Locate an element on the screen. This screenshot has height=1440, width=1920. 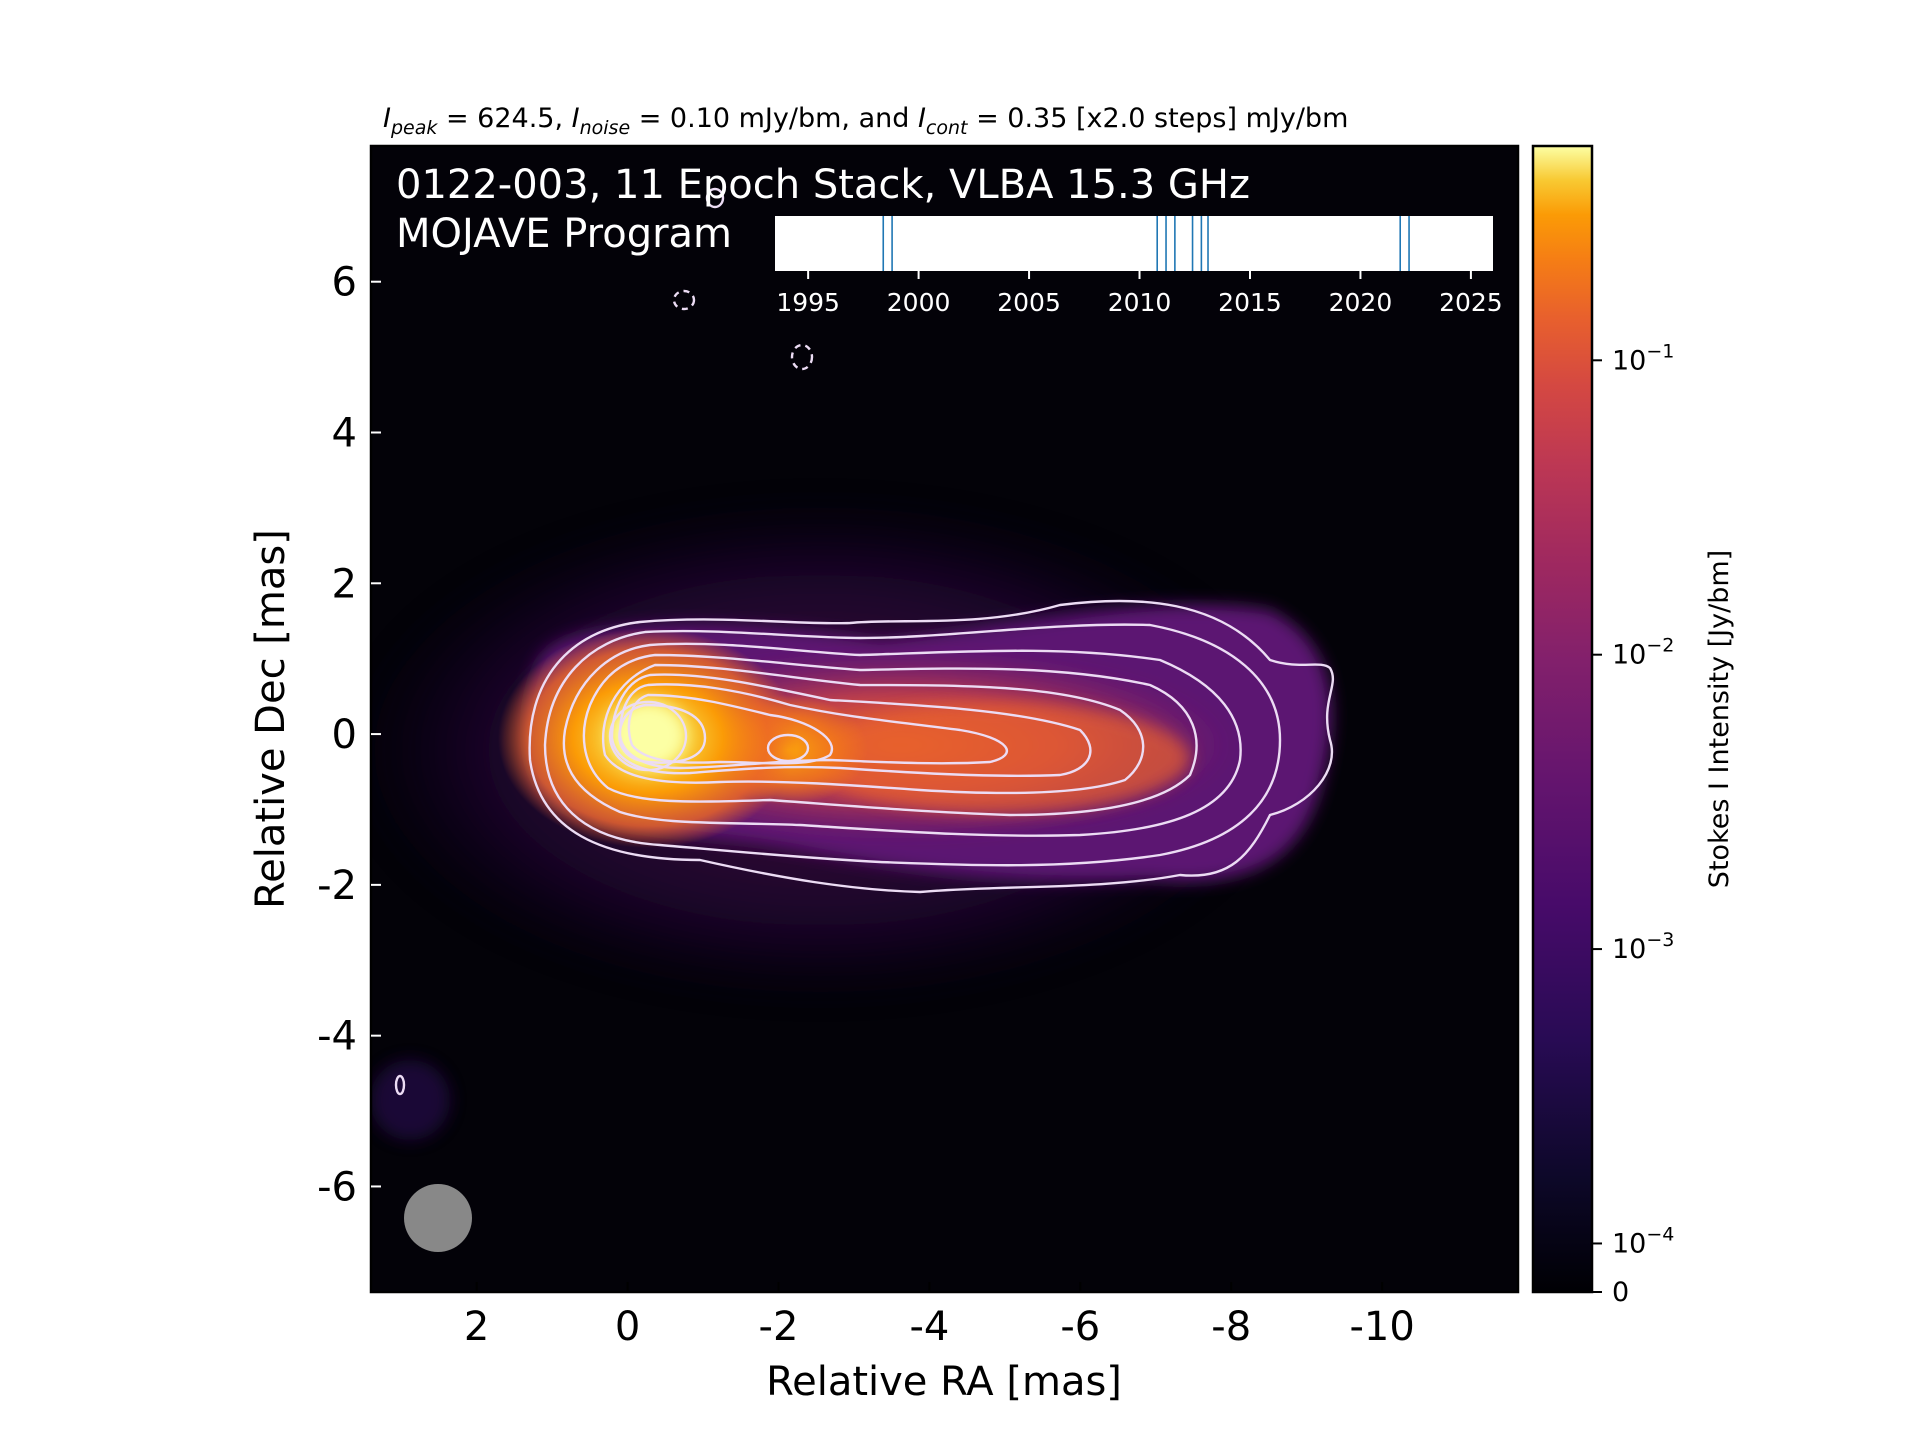
colorbar-zero-label: 0 is located at coordinates (1620, 1292).